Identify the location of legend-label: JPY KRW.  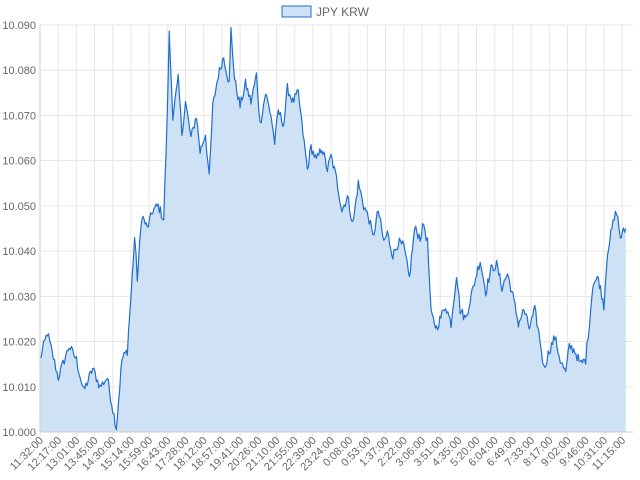
(343, 12).